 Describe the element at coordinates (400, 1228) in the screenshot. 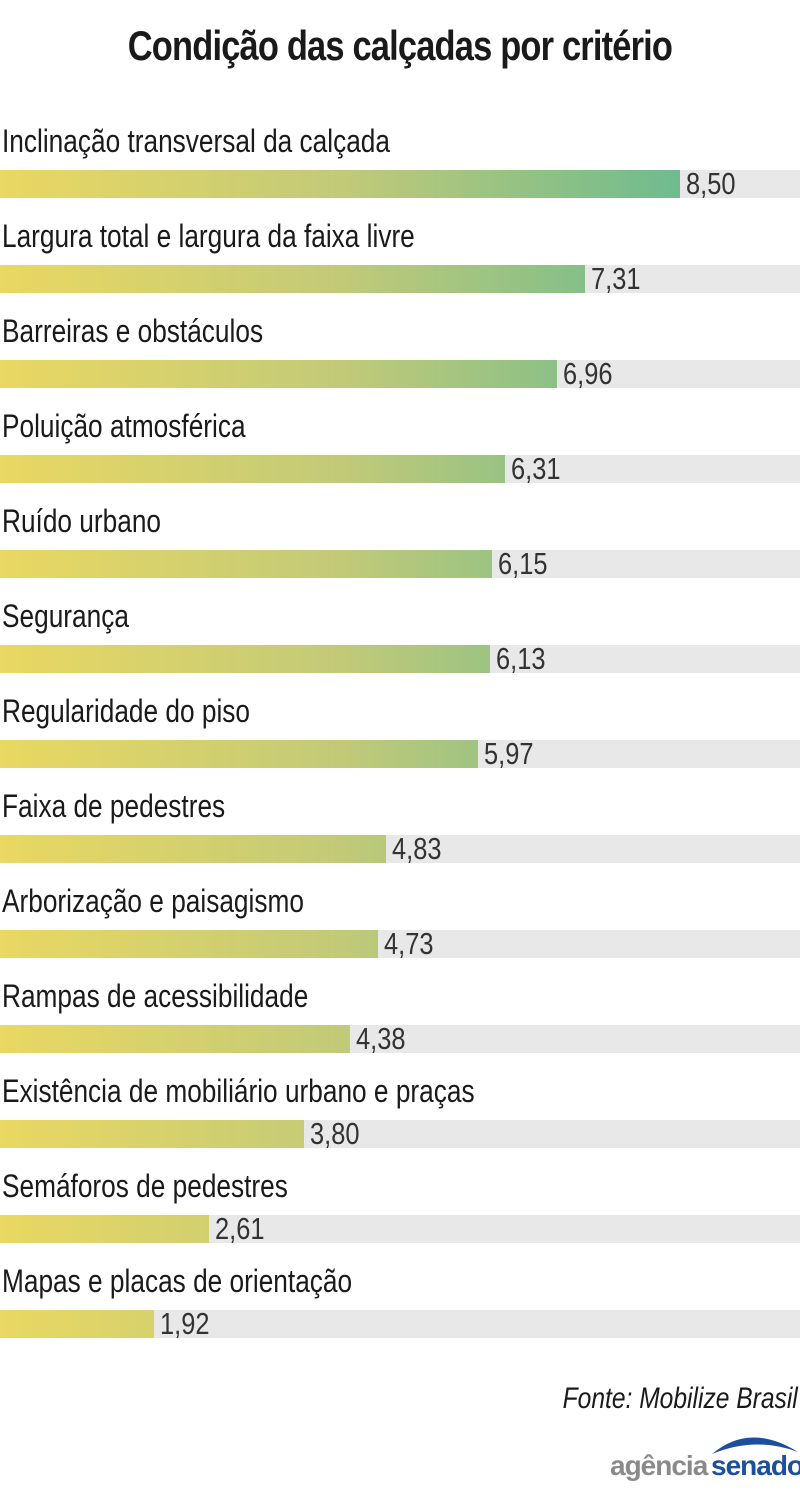

I see `bar-track: 2,61` at that location.